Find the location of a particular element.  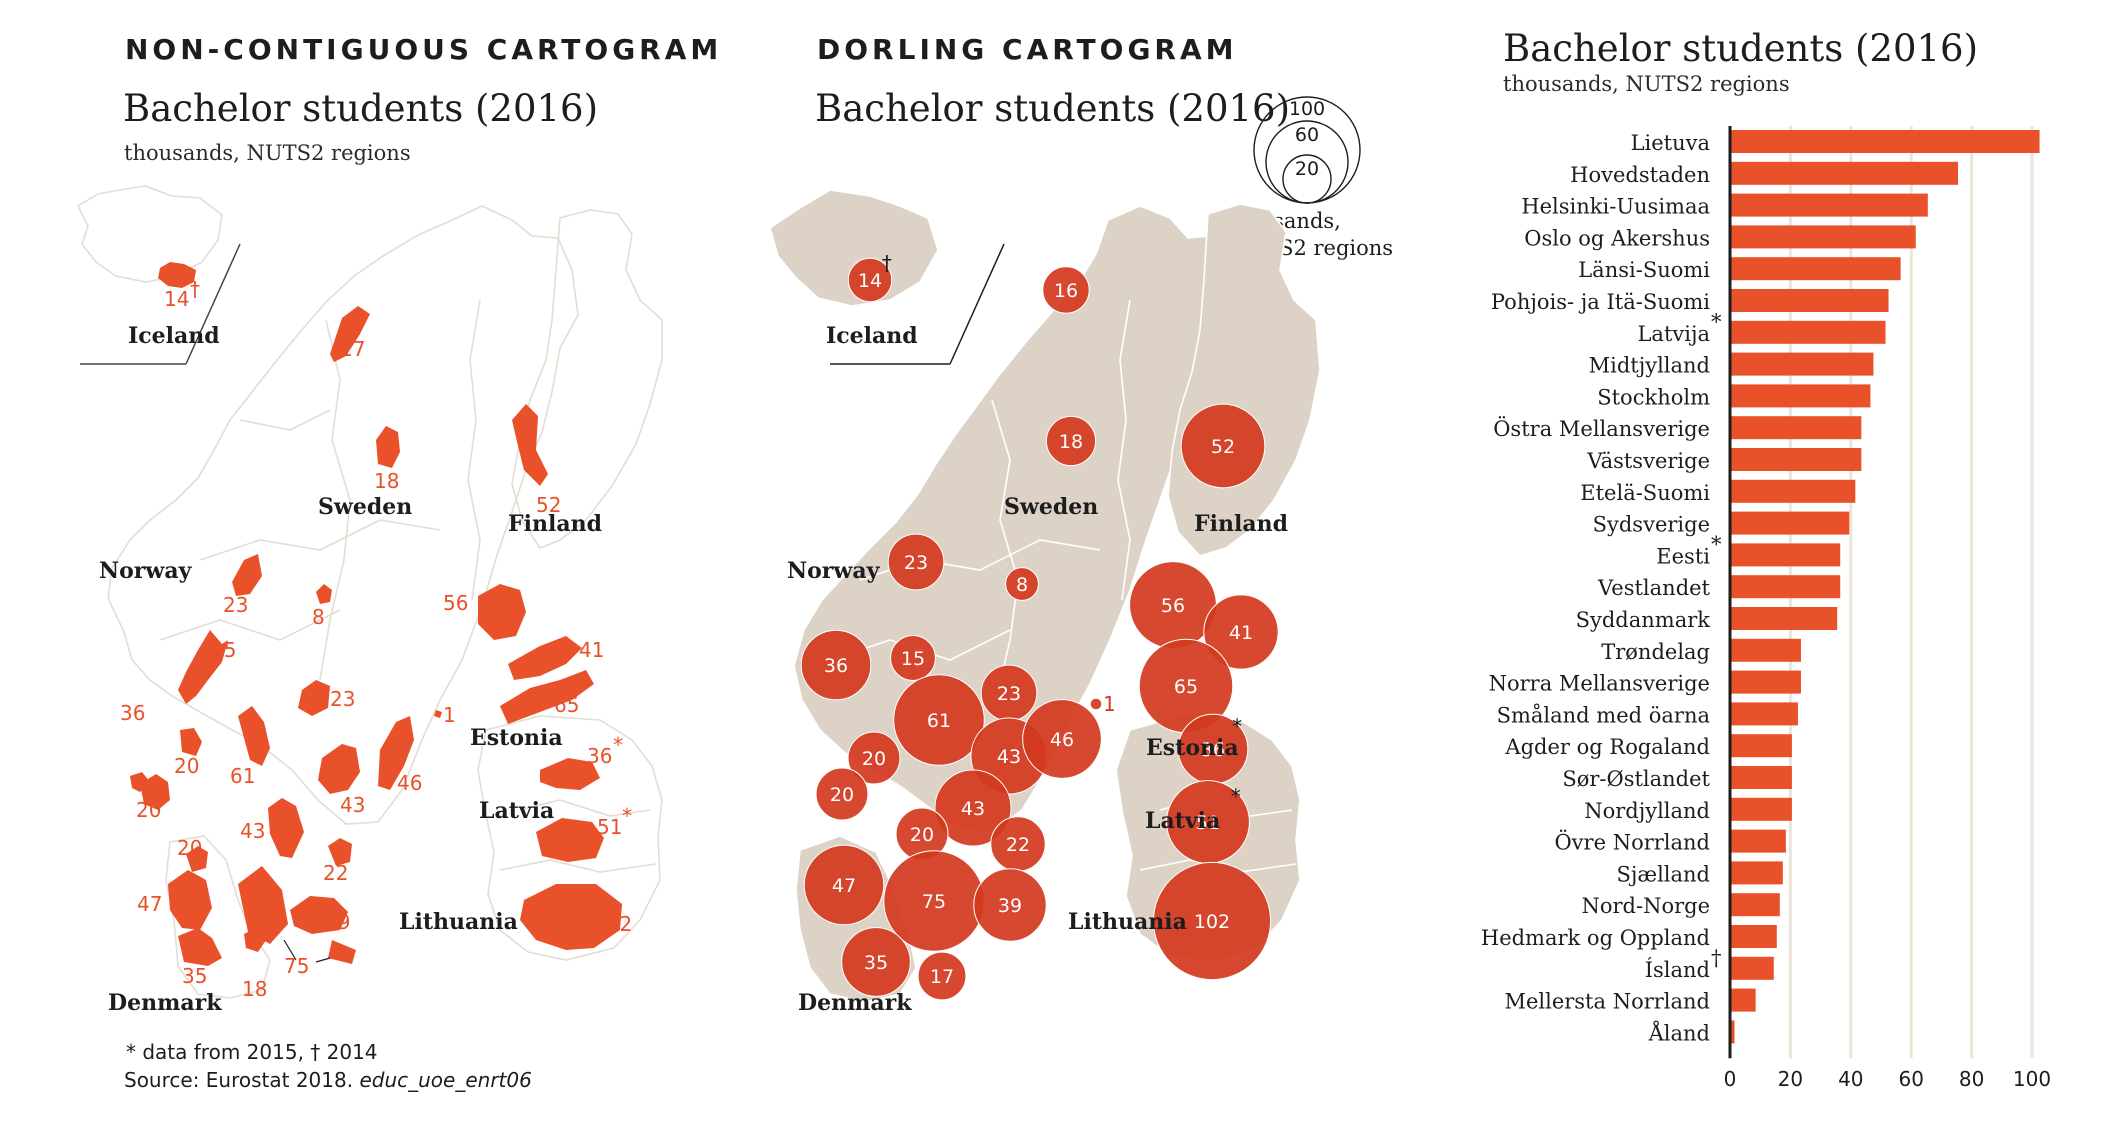

mid-label-sweden: Sweden is located at coordinates (1051, 507).